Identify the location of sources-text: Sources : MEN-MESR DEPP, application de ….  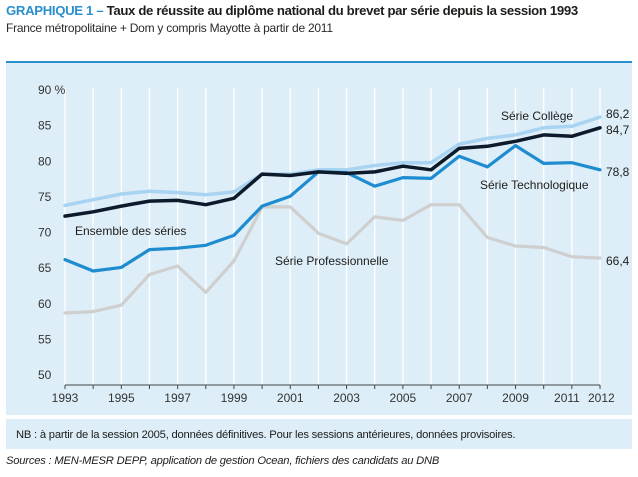
(223, 461).